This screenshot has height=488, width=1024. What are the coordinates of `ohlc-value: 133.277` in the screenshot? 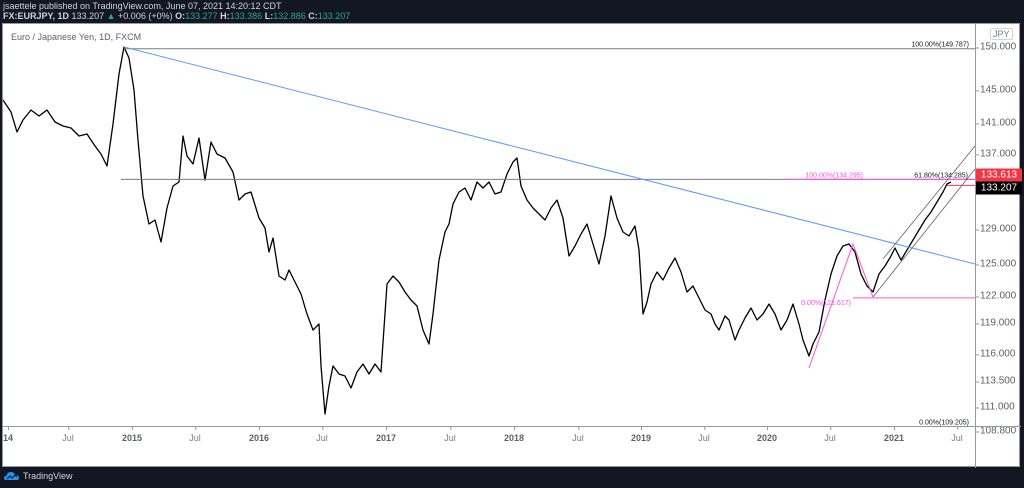 It's located at (201, 16).